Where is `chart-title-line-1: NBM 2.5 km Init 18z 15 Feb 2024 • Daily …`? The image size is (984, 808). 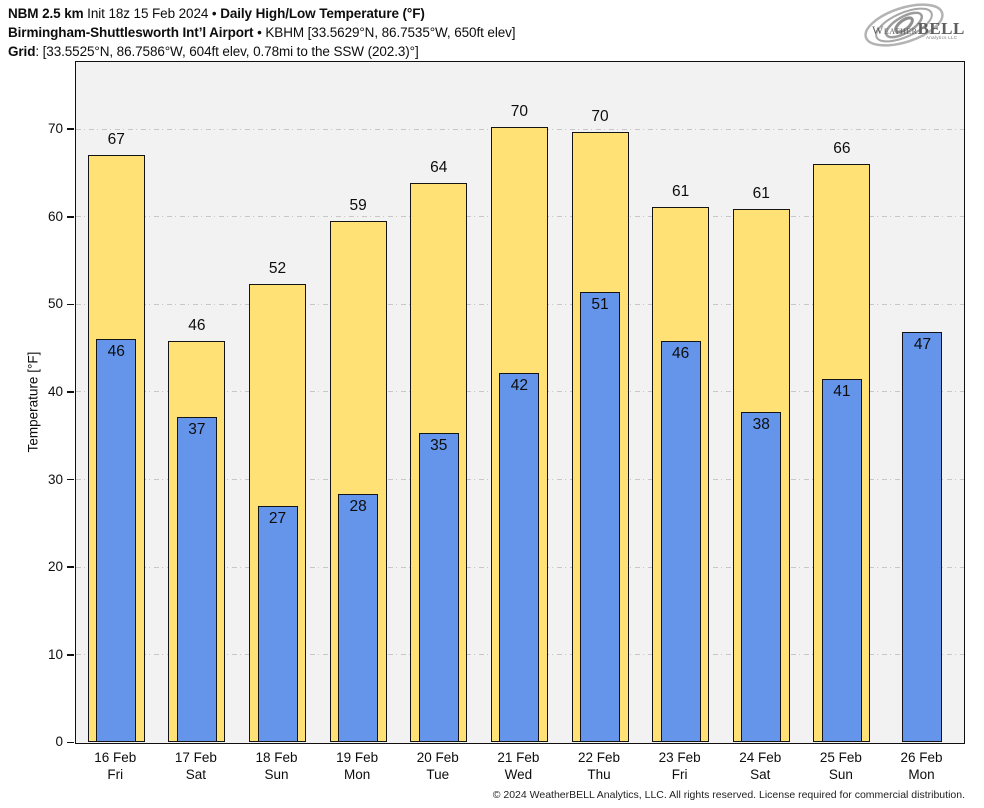 chart-title-line-1: NBM 2.5 km Init 18z 15 Feb 2024 • Daily … is located at coordinates (261, 13).